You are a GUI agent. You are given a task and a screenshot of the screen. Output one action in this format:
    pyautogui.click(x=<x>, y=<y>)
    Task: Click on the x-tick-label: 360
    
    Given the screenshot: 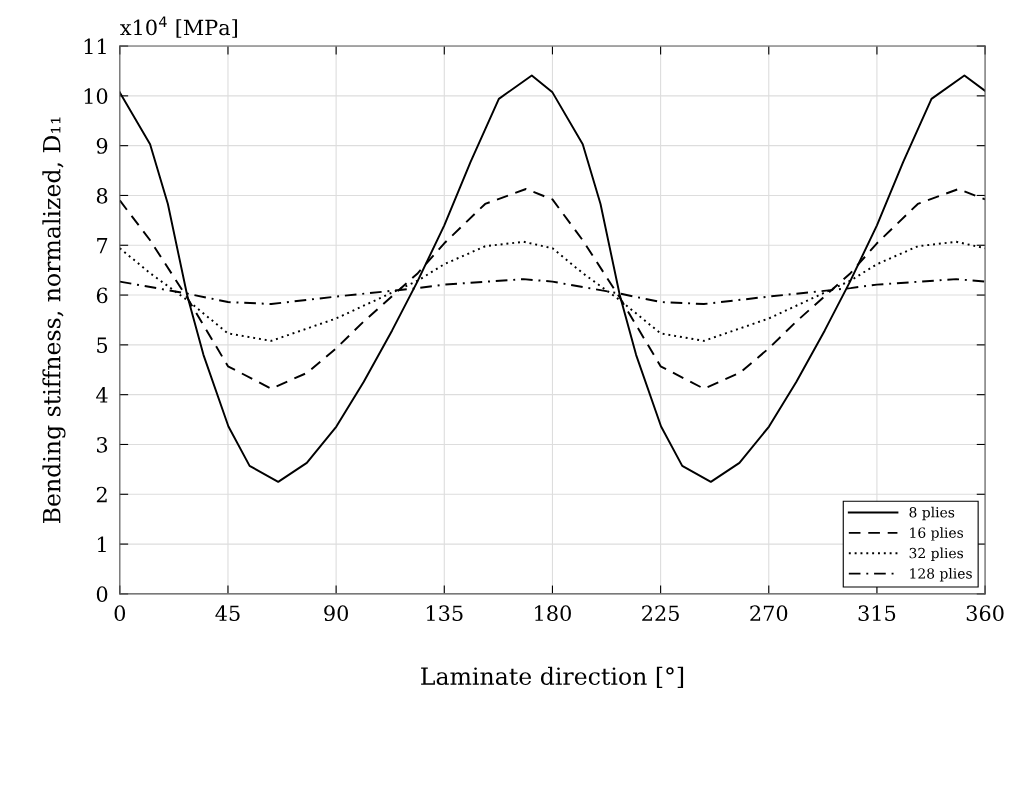 What is the action you would take?
    pyautogui.click(x=985, y=613)
    